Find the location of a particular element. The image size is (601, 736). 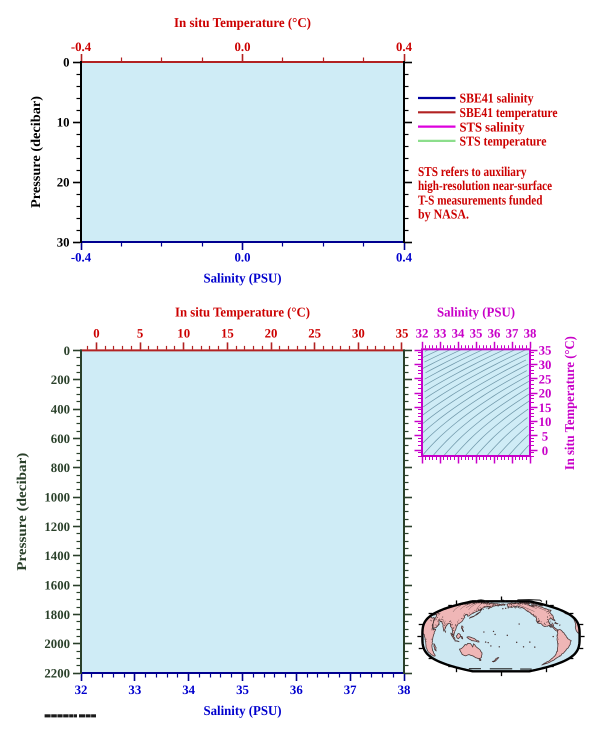

svg-text: 1400 is located at coordinates (57, 556).